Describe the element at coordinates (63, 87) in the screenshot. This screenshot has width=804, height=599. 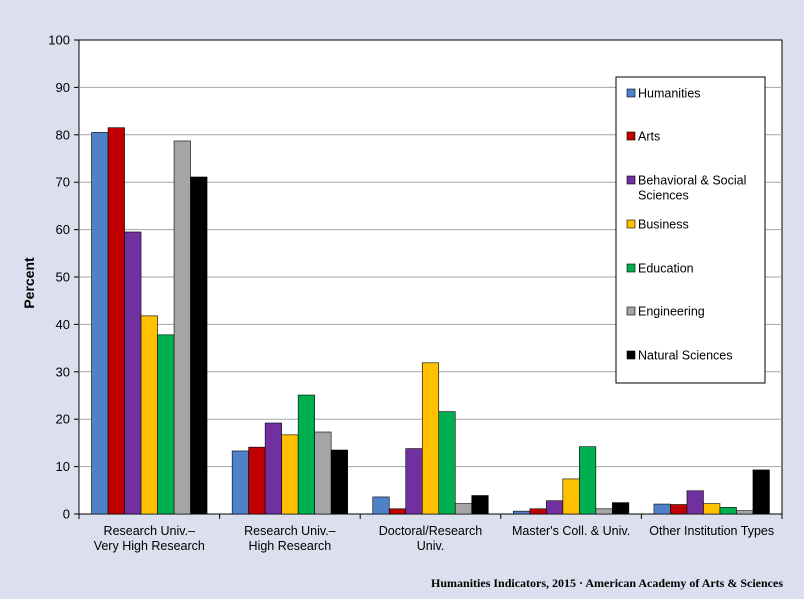
I see `y-tick-label: 90` at that location.